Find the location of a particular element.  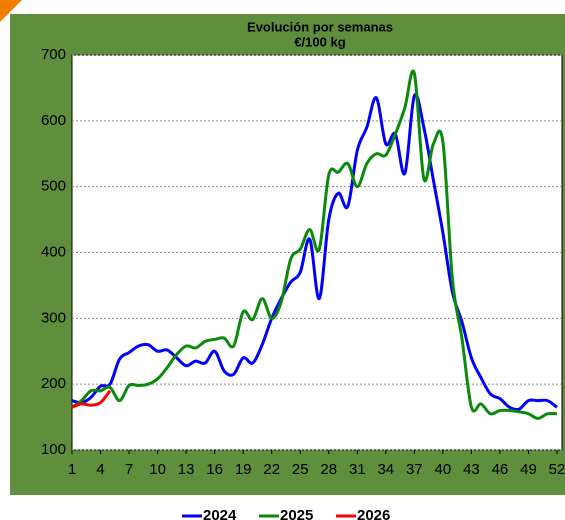

chart-subtitle: €/100 kg is located at coordinates (319, 41).